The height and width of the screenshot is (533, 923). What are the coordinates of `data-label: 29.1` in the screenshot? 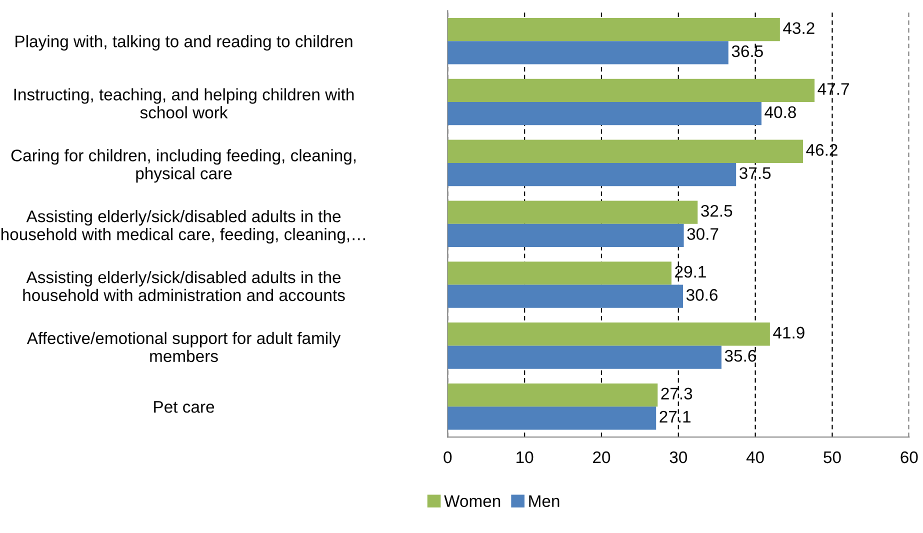 It's located at (690, 272).